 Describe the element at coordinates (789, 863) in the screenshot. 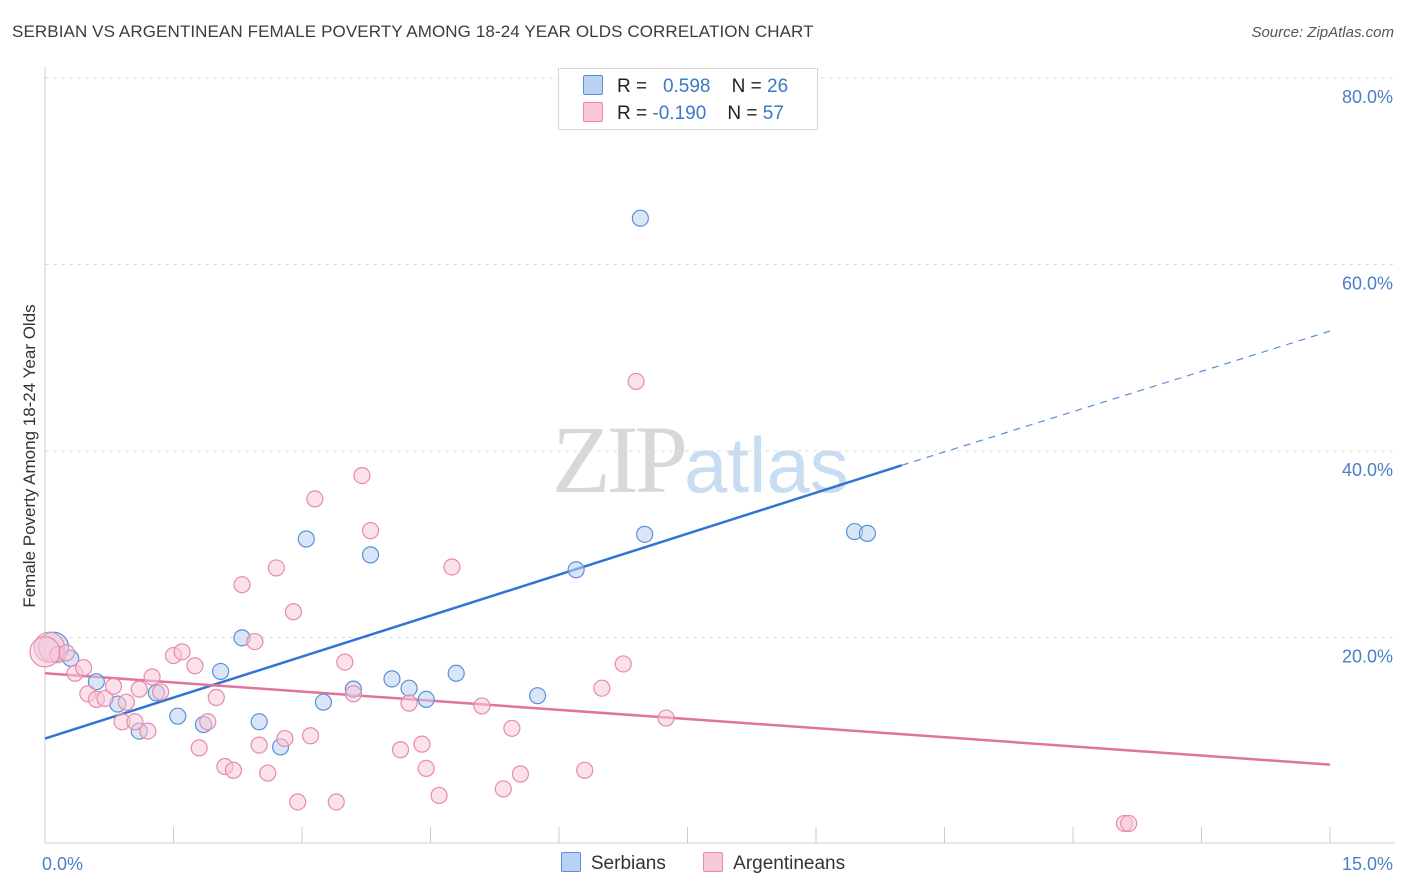

I see `legend-argentineans-label: Argentineans` at that location.